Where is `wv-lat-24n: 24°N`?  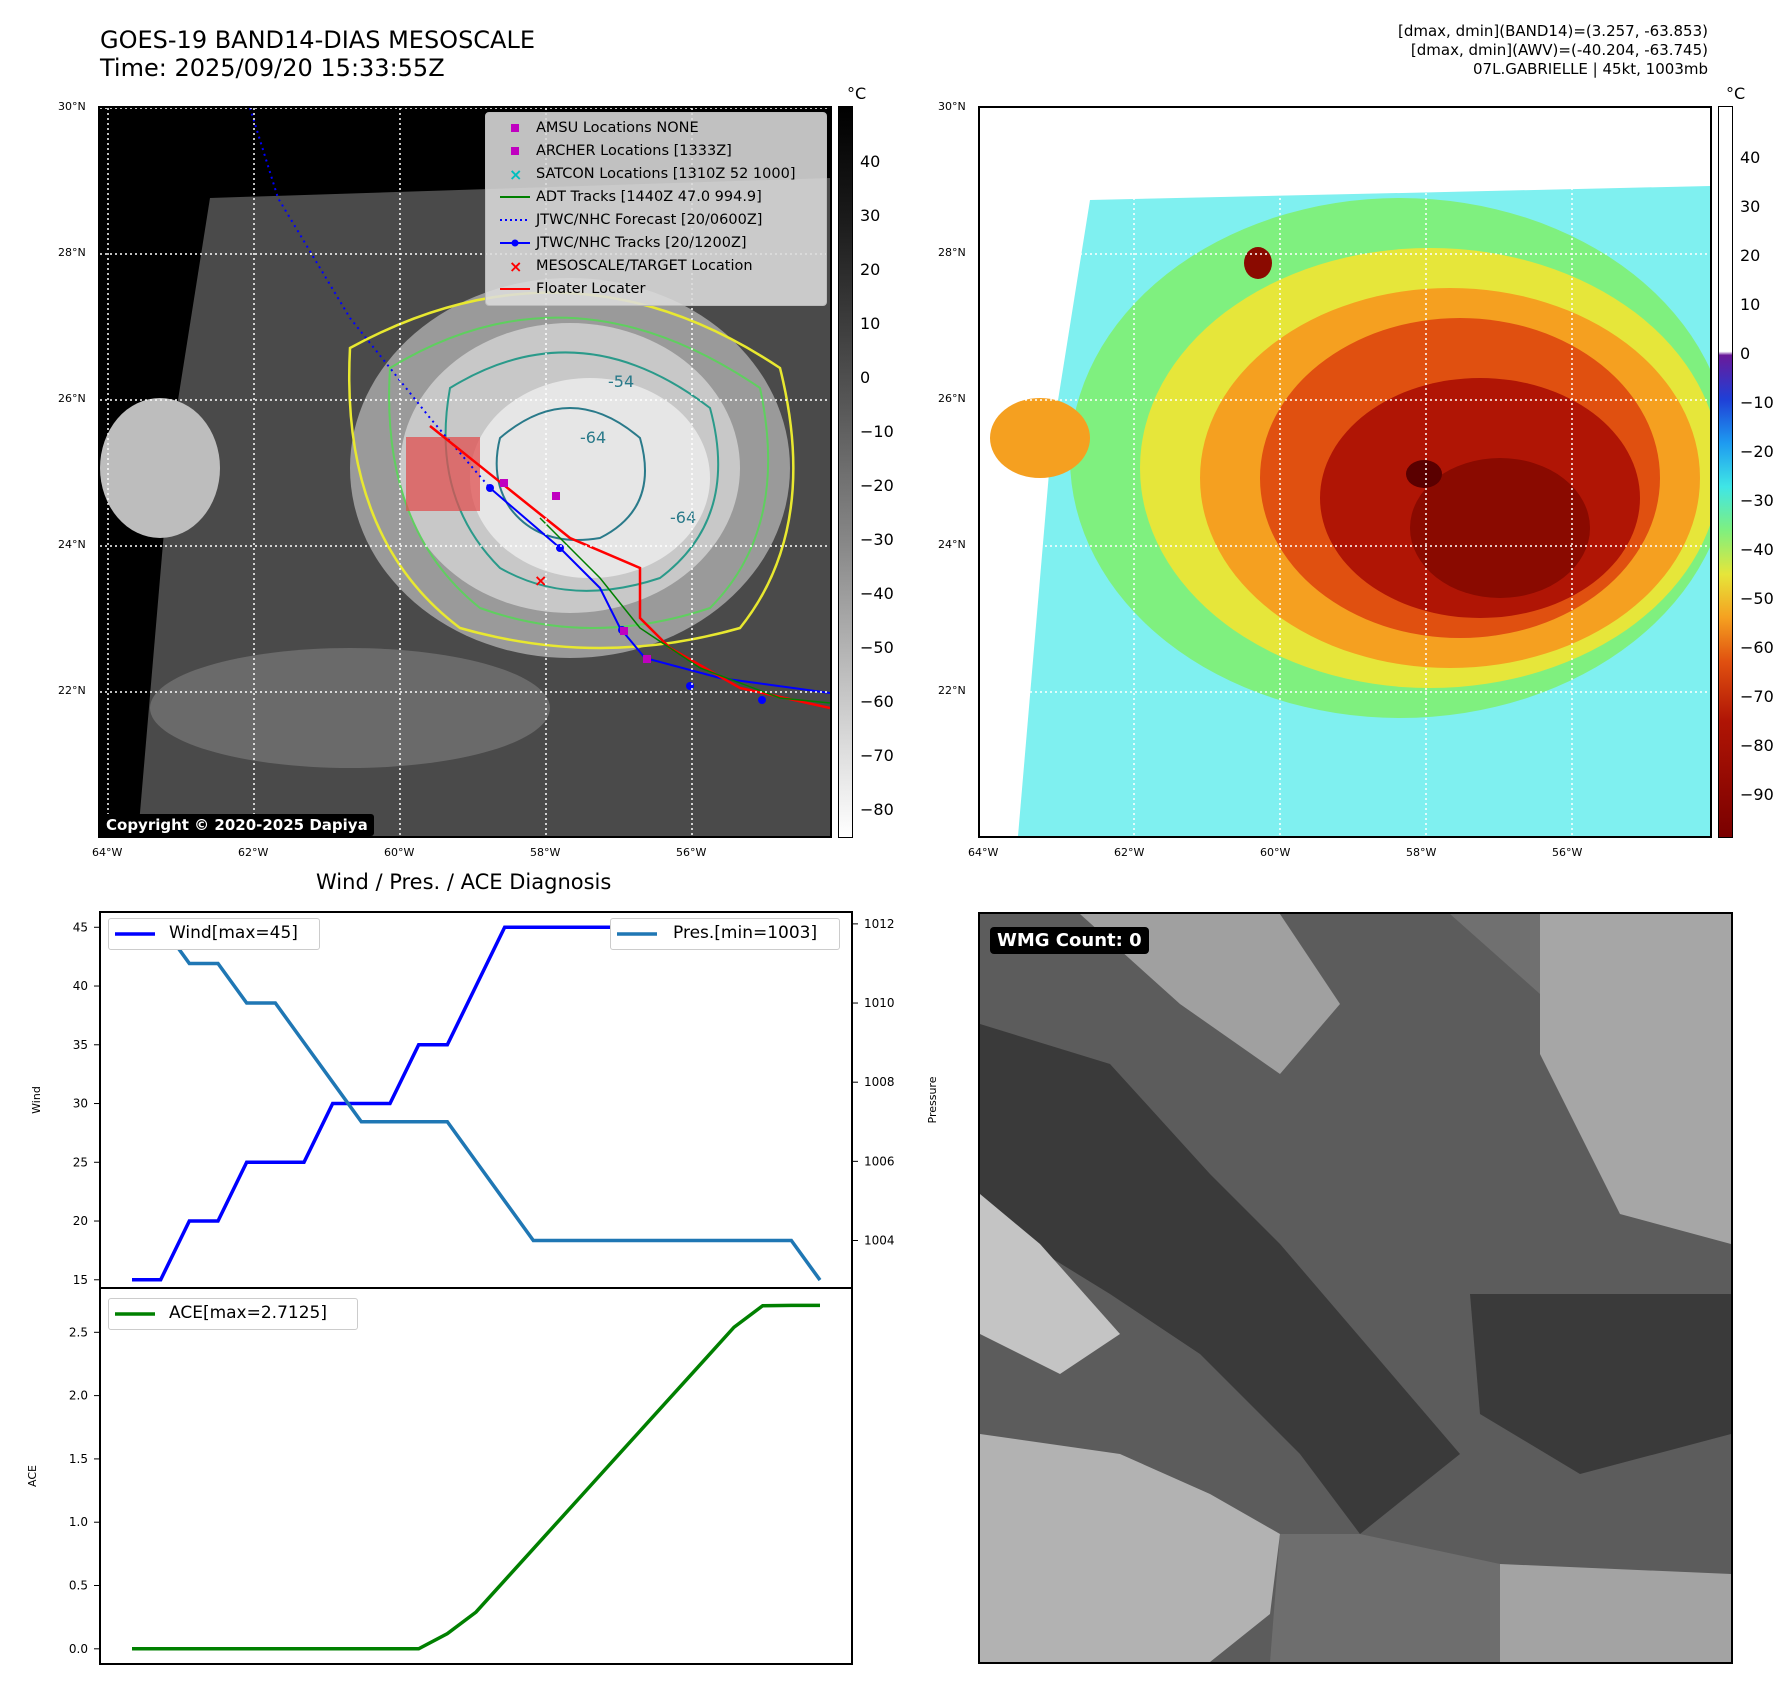 wv-lat-24n: 24°N is located at coordinates (952, 544).